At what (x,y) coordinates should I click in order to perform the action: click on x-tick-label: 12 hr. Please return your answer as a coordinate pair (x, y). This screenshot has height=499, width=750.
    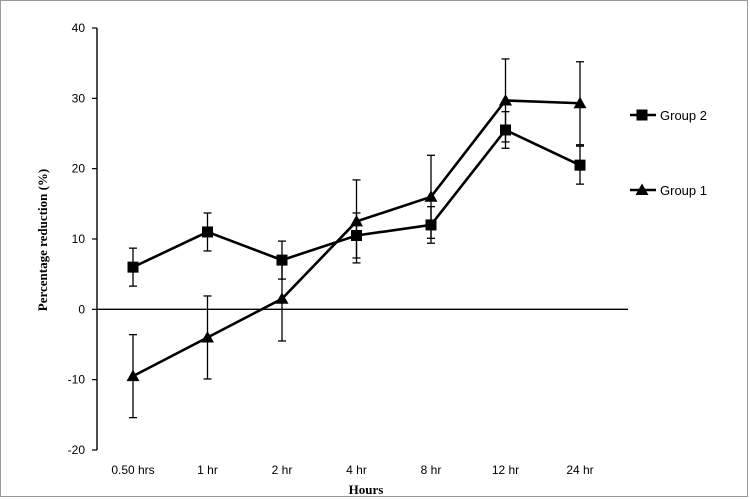
    Looking at the image, I should click on (505, 470).